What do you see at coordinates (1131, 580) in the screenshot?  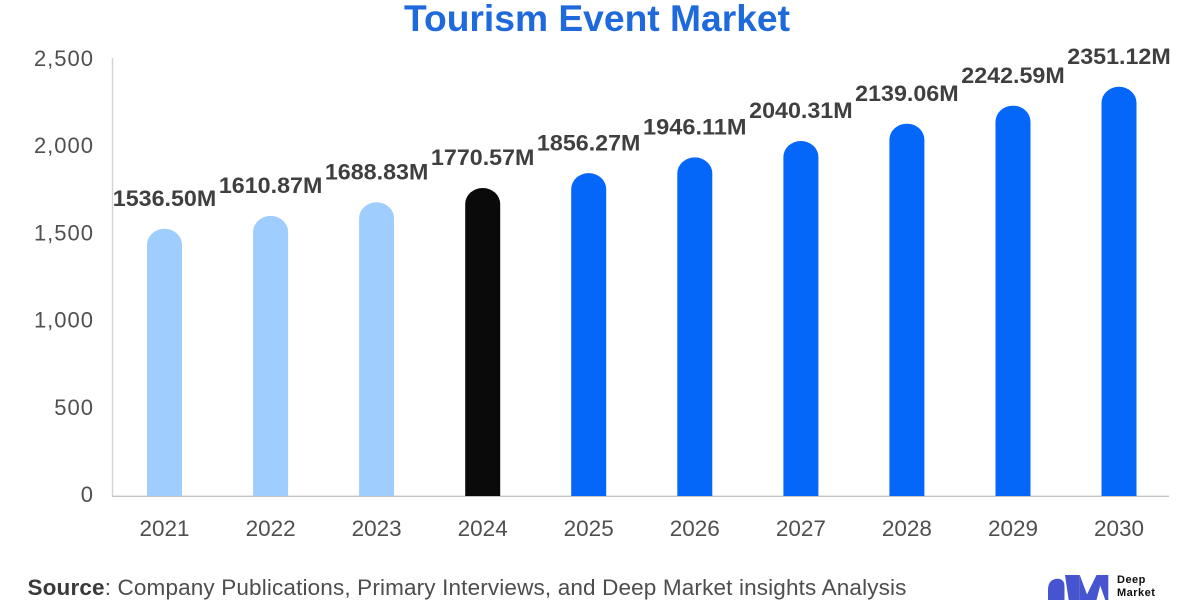 I see `svg-text: Deep` at bounding box center [1131, 580].